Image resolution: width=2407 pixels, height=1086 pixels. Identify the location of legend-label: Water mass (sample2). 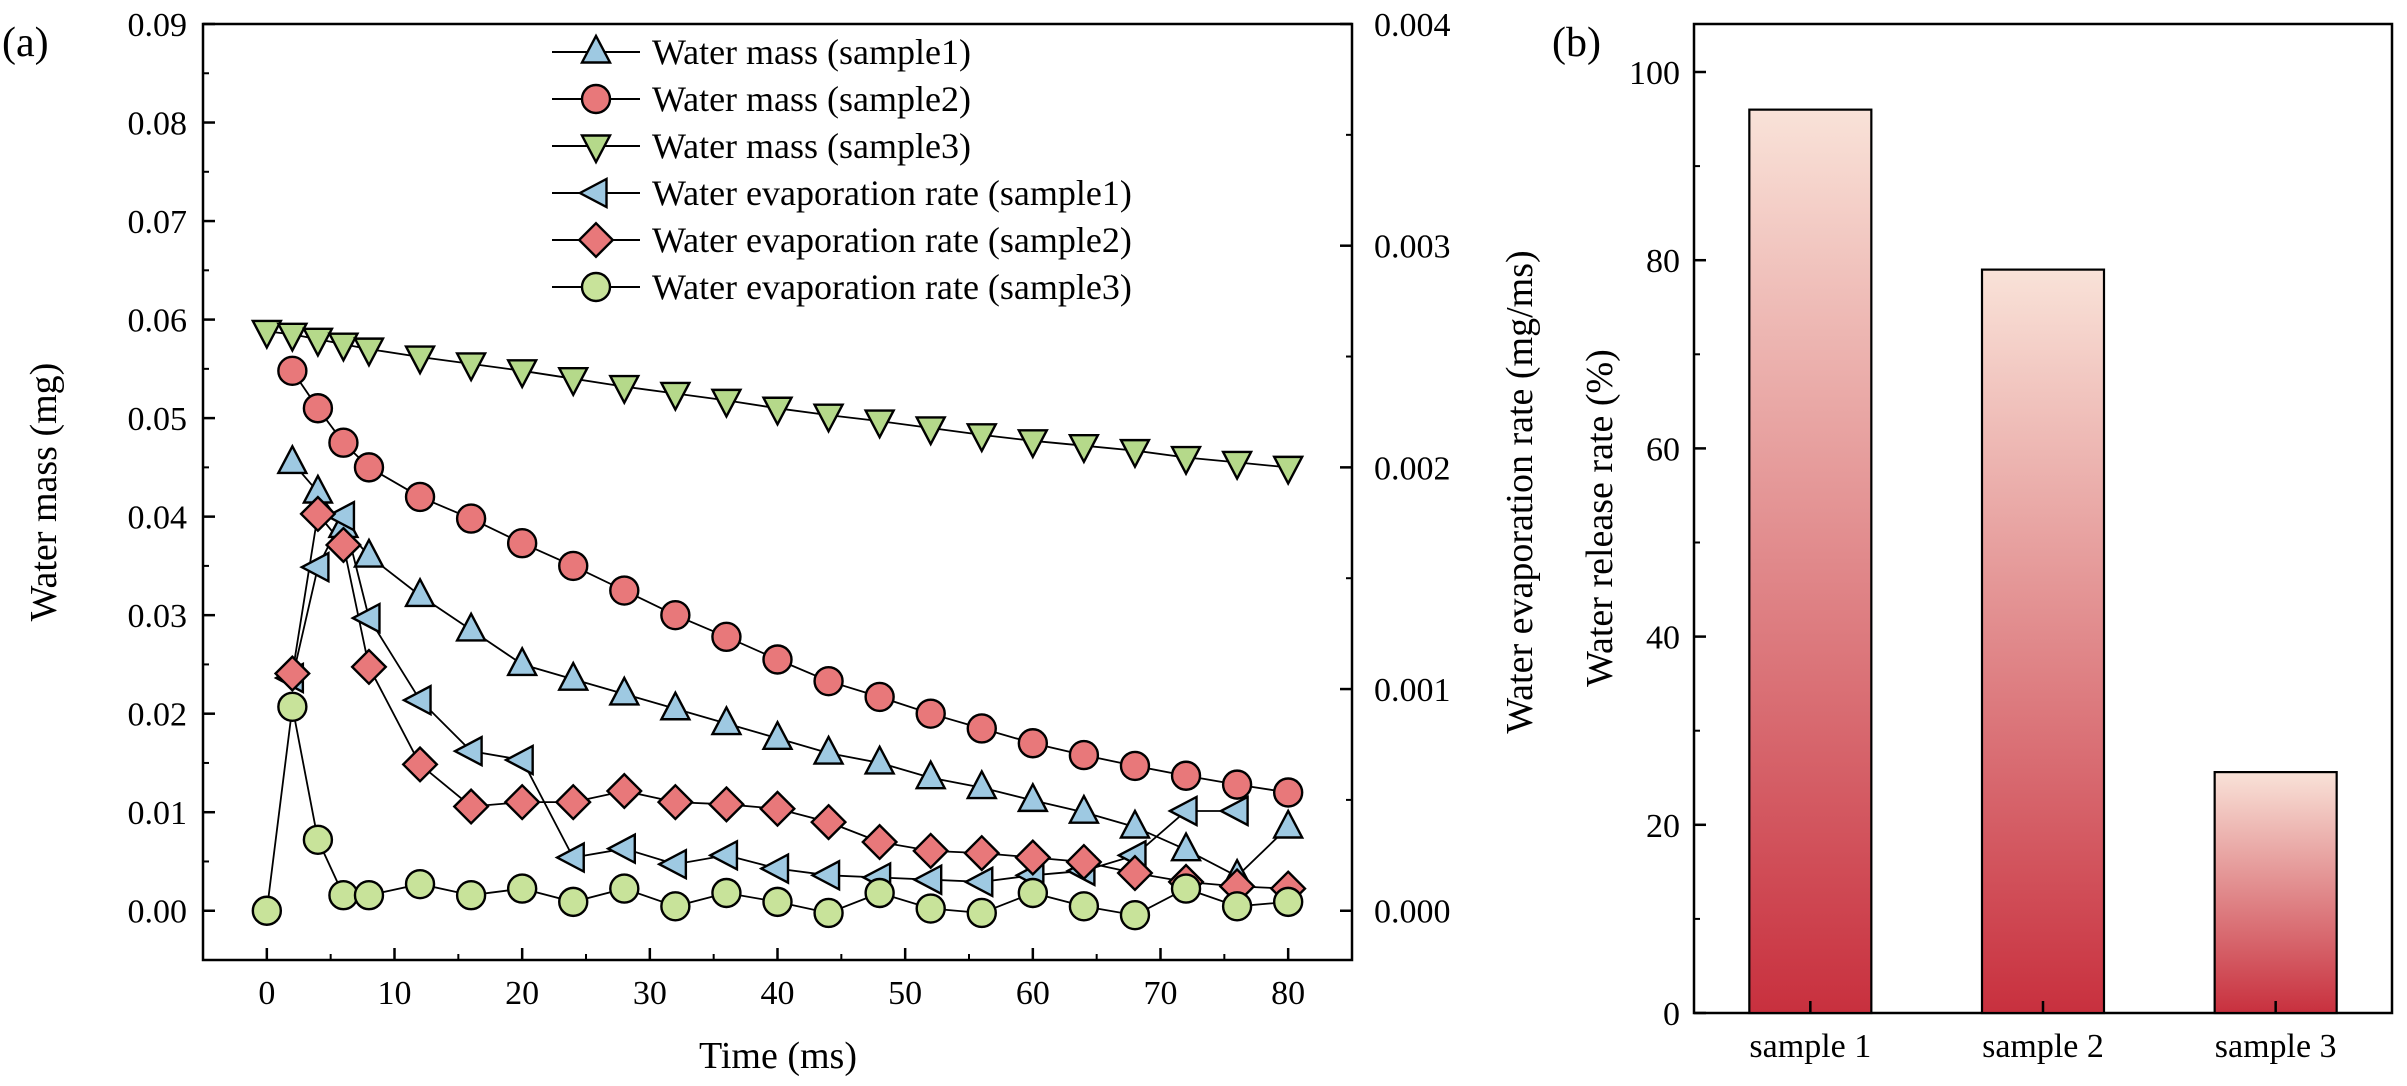
(811, 99).